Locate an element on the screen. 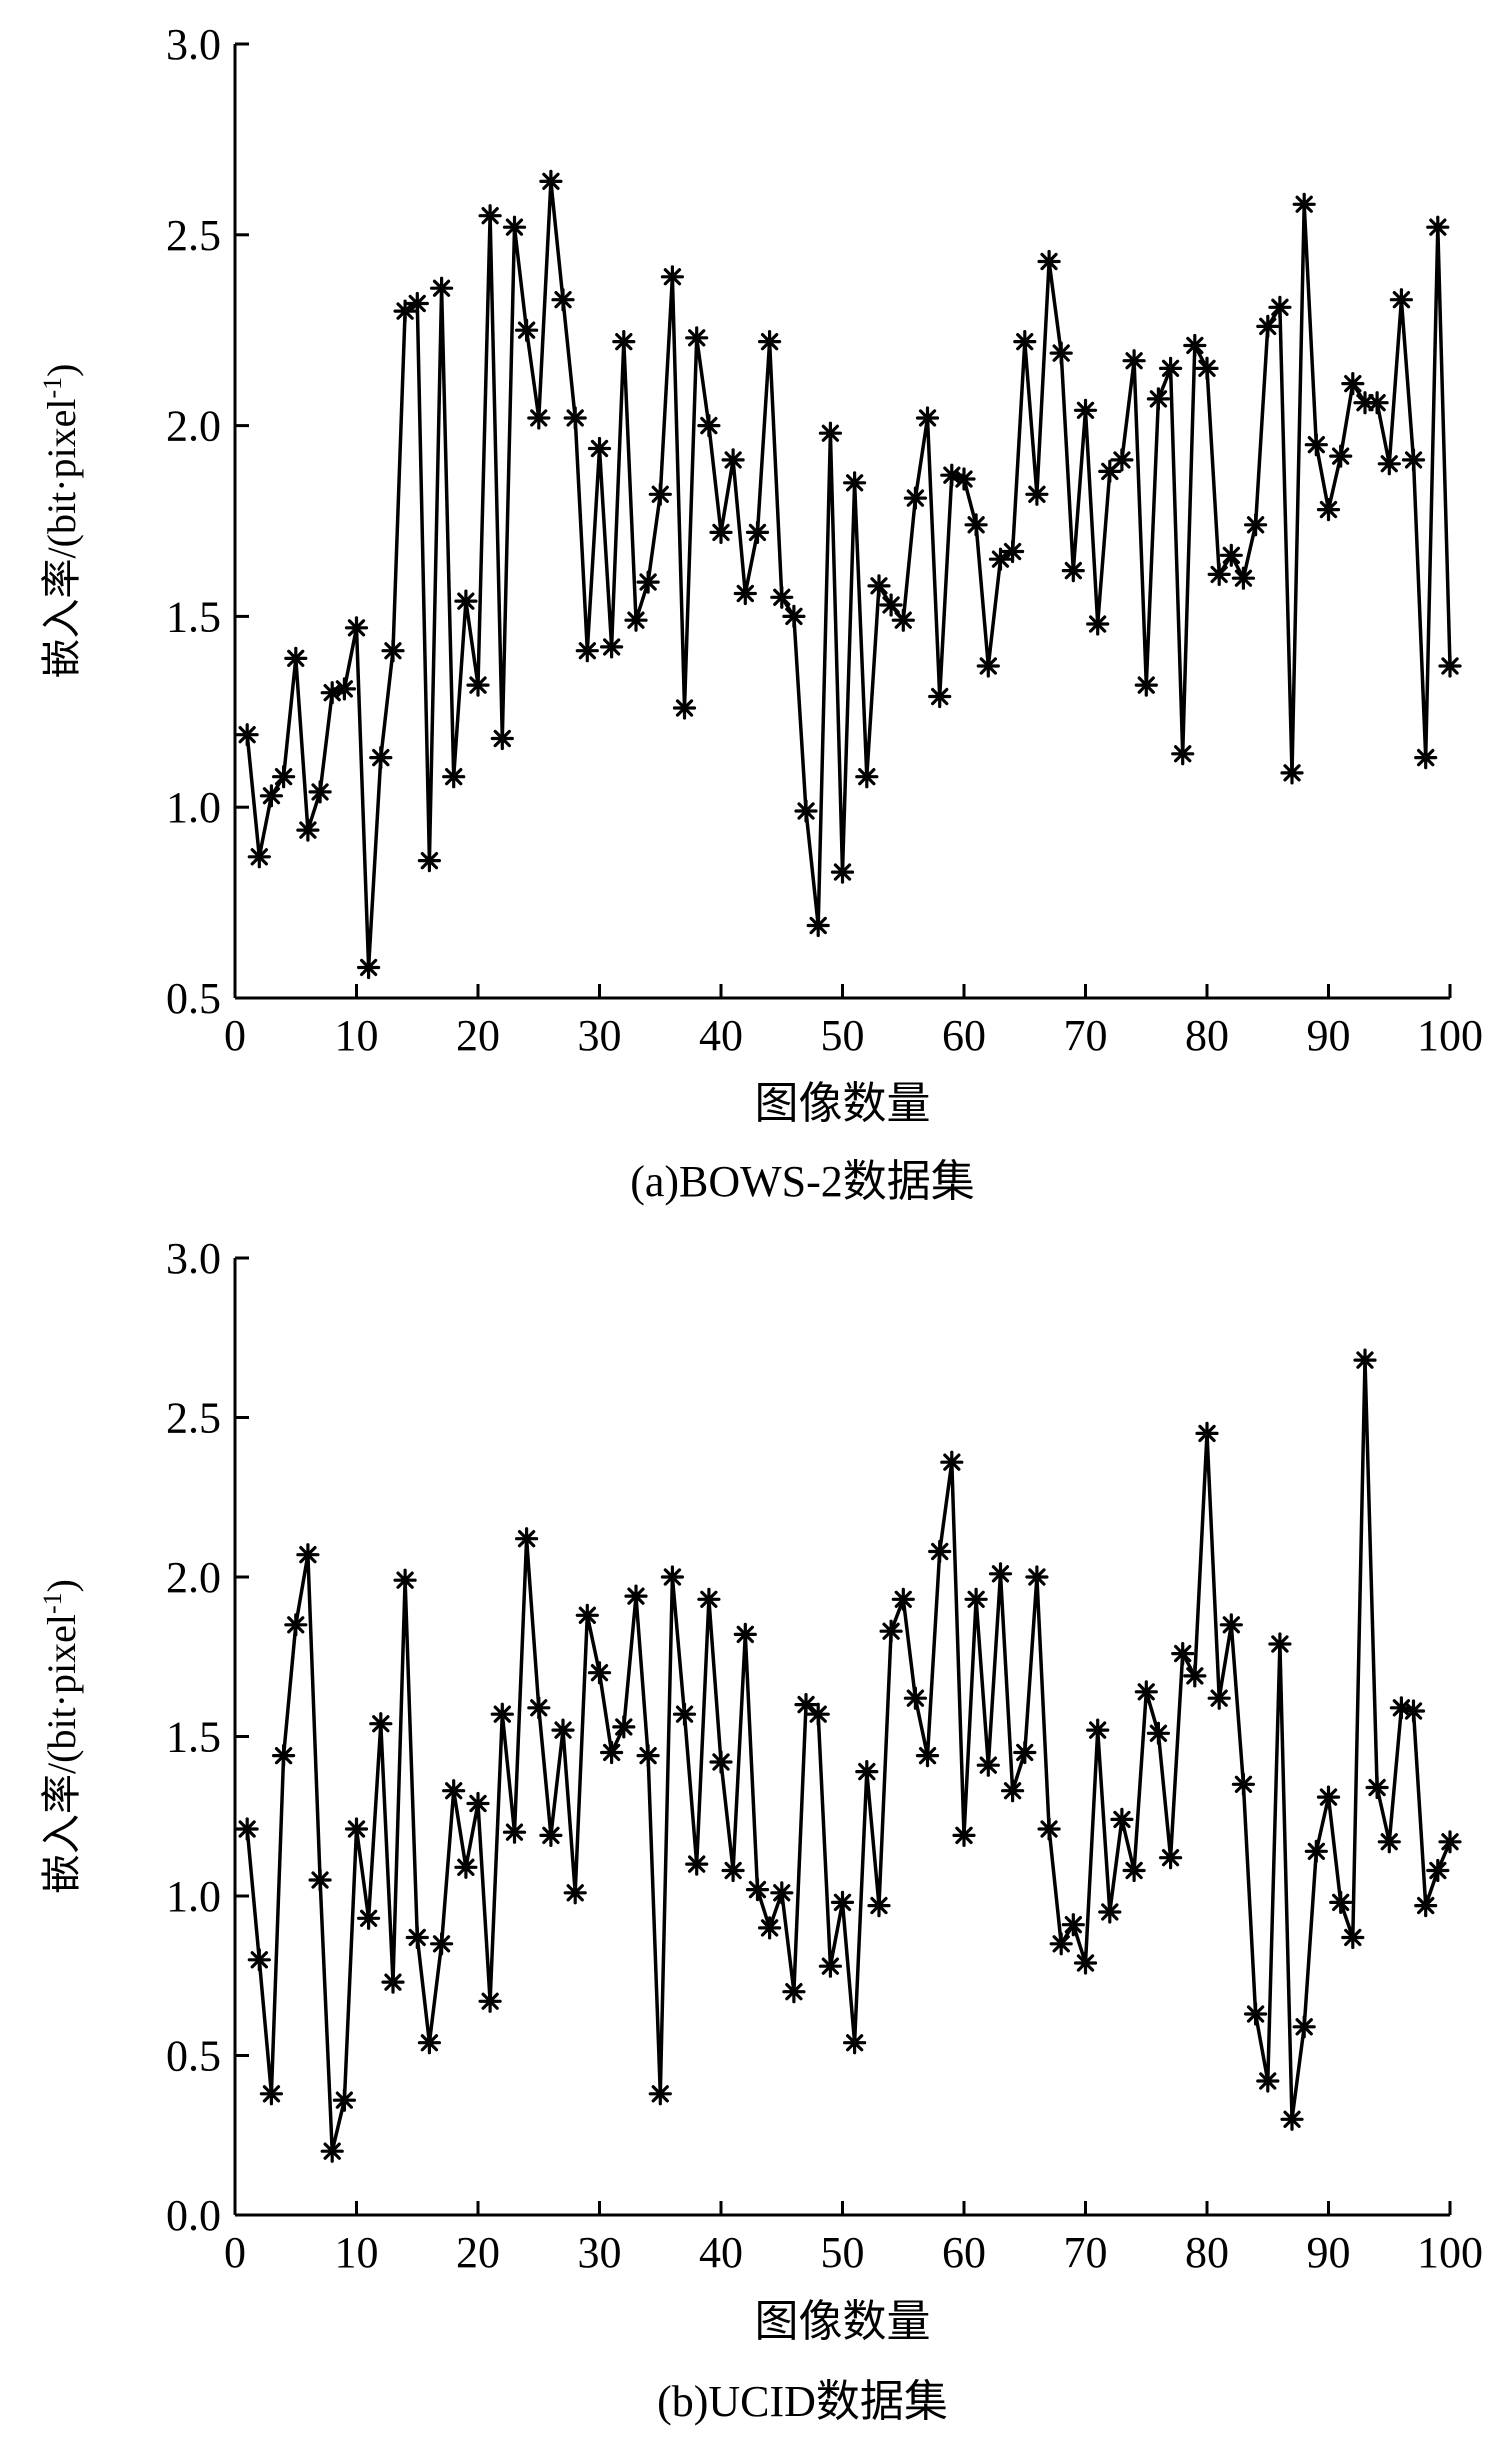 The width and height of the screenshot is (1510, 2461). x-tick-label: 0 is located at coordinates (235, 1035).